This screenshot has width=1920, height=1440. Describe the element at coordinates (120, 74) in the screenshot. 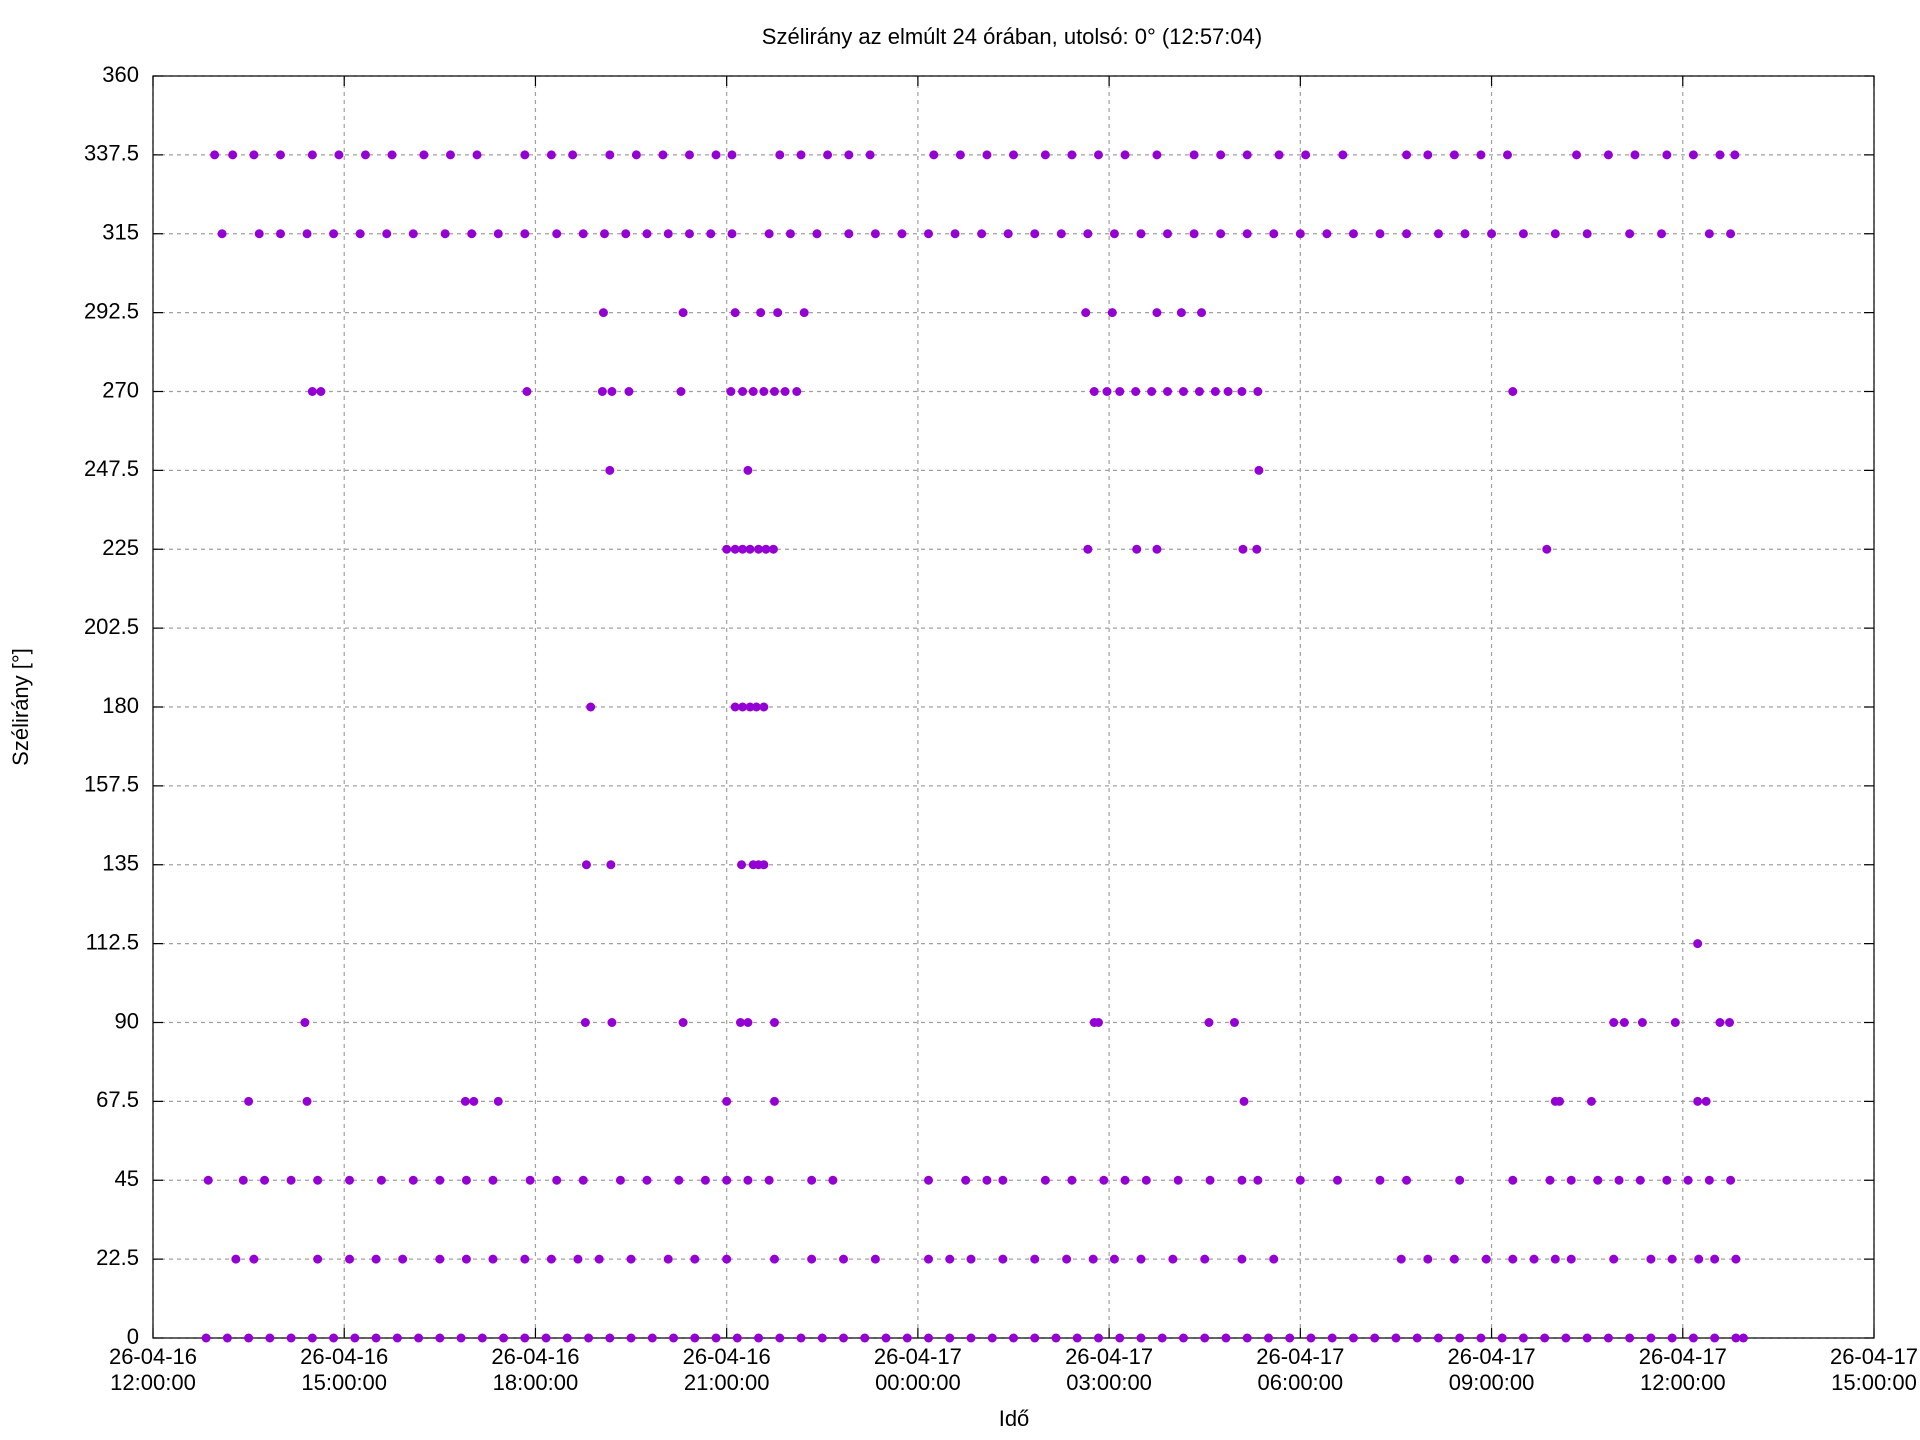

I see `y-tick-label: 360` at that location.